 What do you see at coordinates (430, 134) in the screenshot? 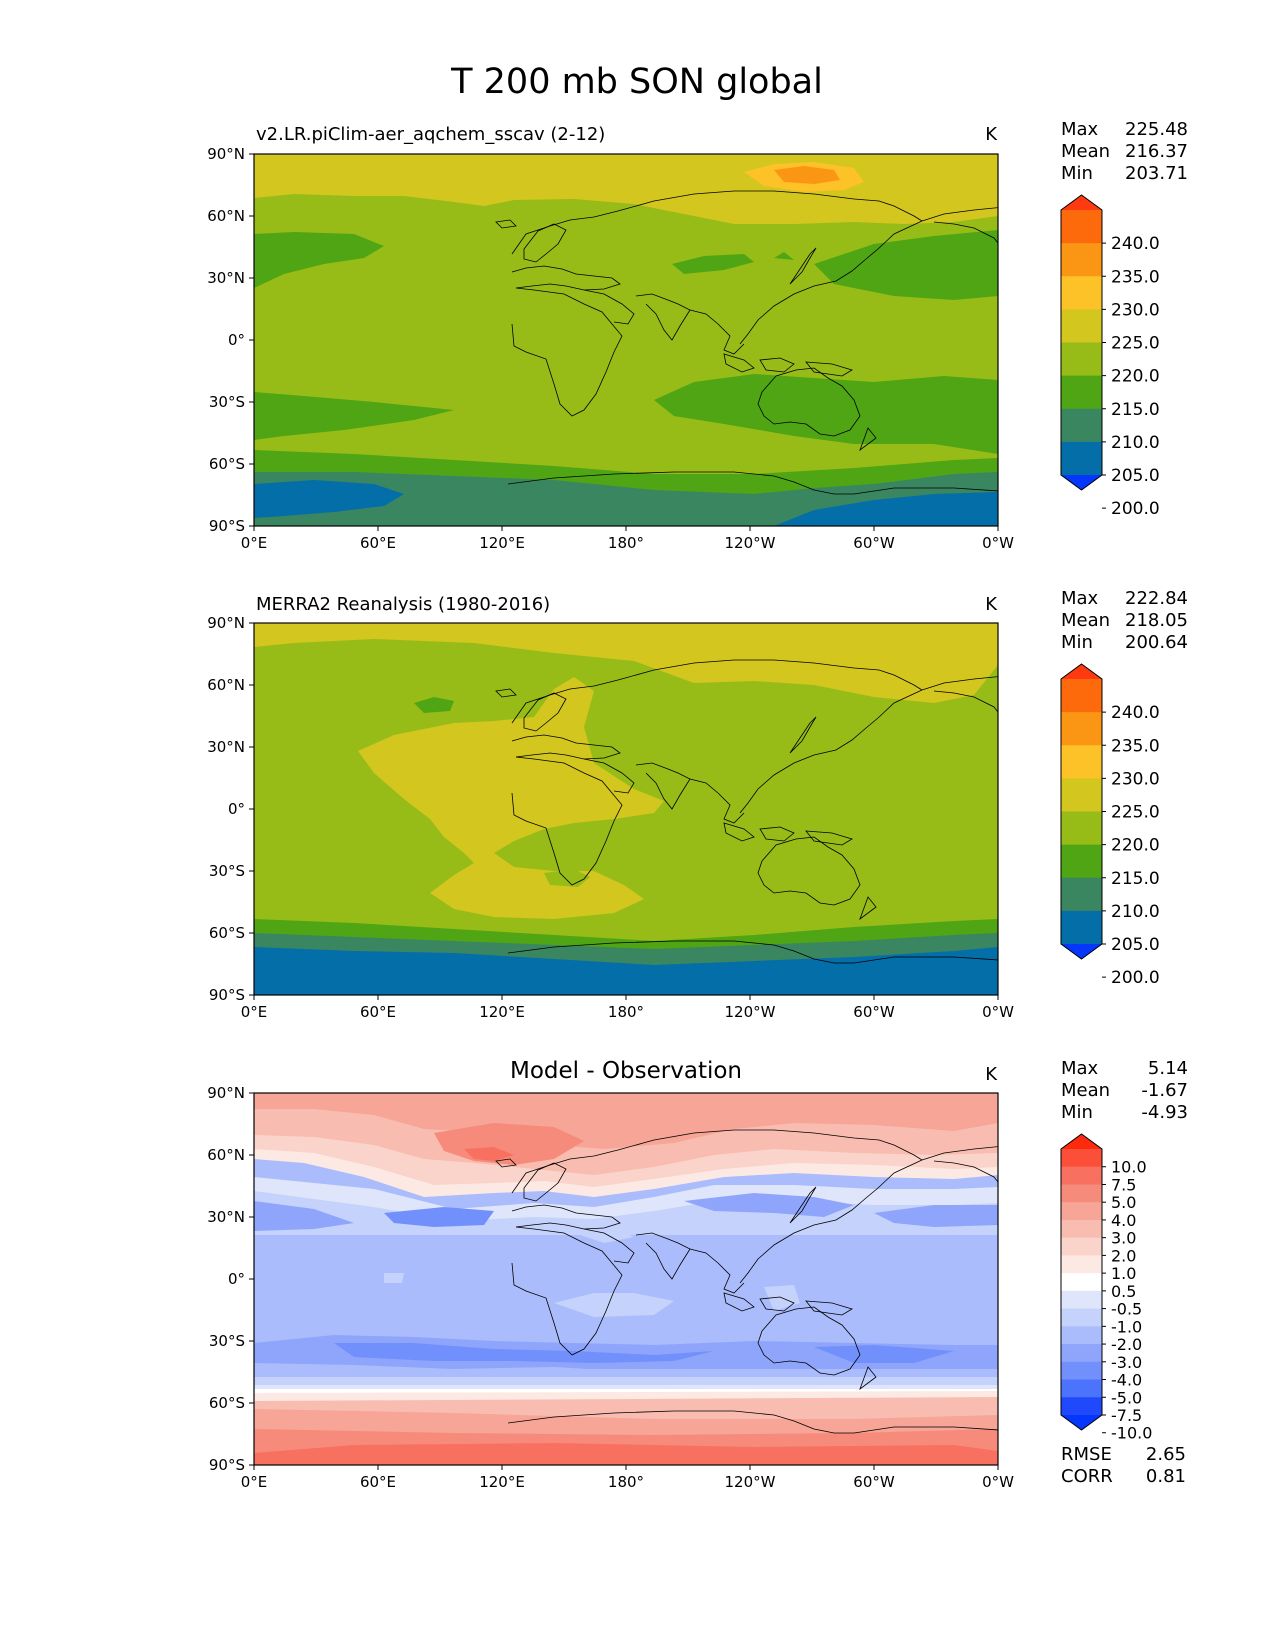
I see `panel-title: v2.LR.piClim-aer_aqchem_sscav (2-12)` at bounding box center [430, 134].